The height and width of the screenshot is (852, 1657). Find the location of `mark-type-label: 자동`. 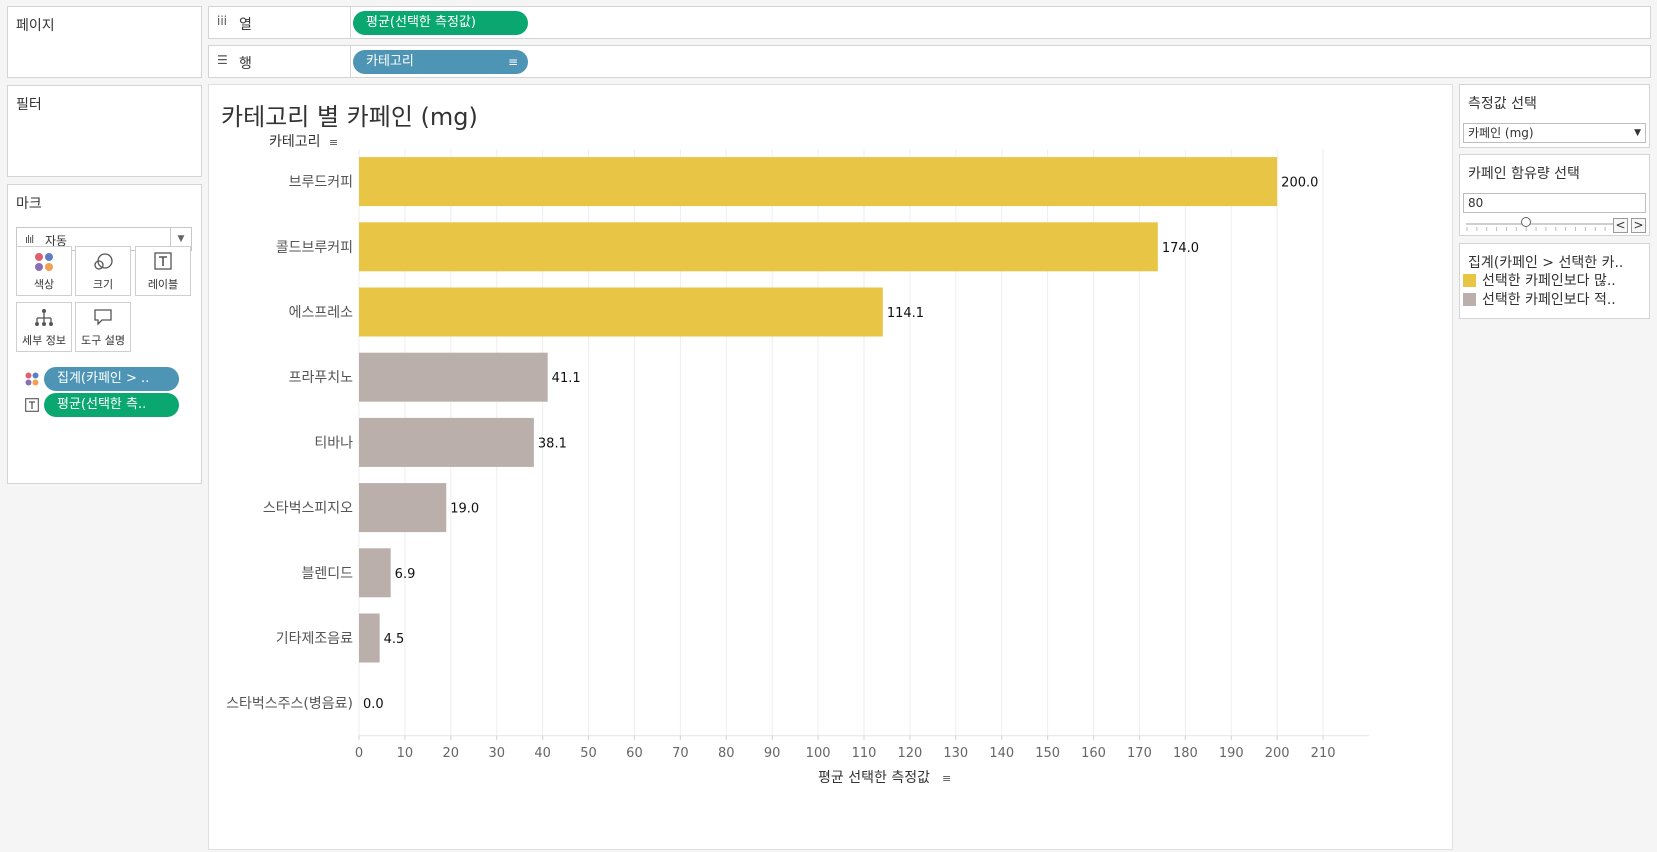

mark-type-label: 자동 is located at coordinates (56, 241).